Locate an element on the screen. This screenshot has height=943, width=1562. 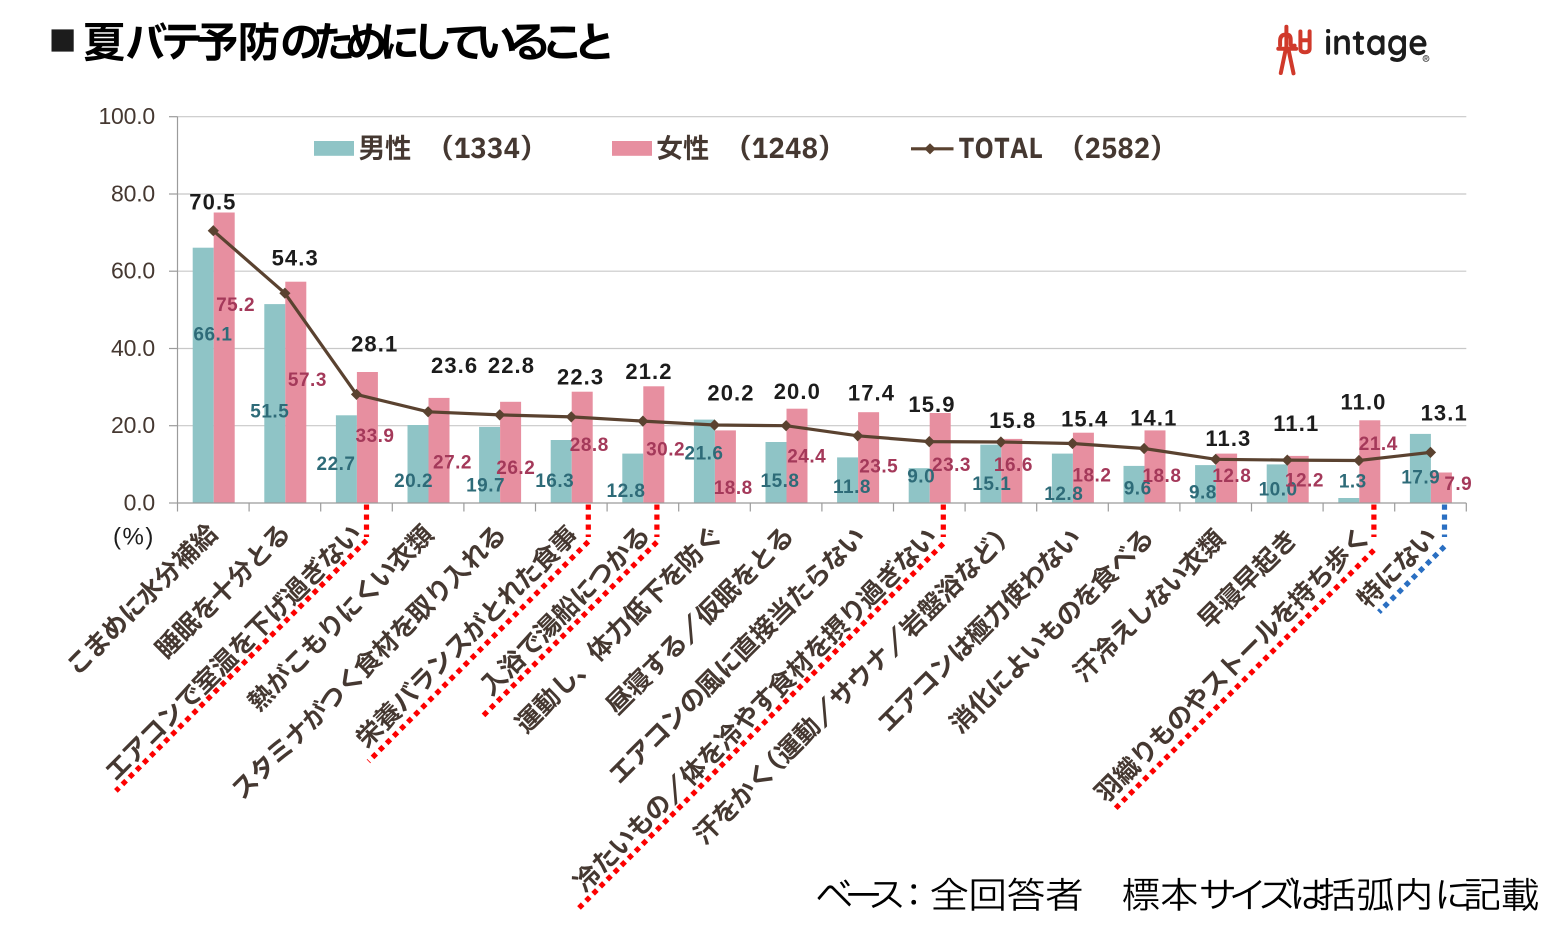
svg-text: 21.2 is located at coordinates (648, 371).